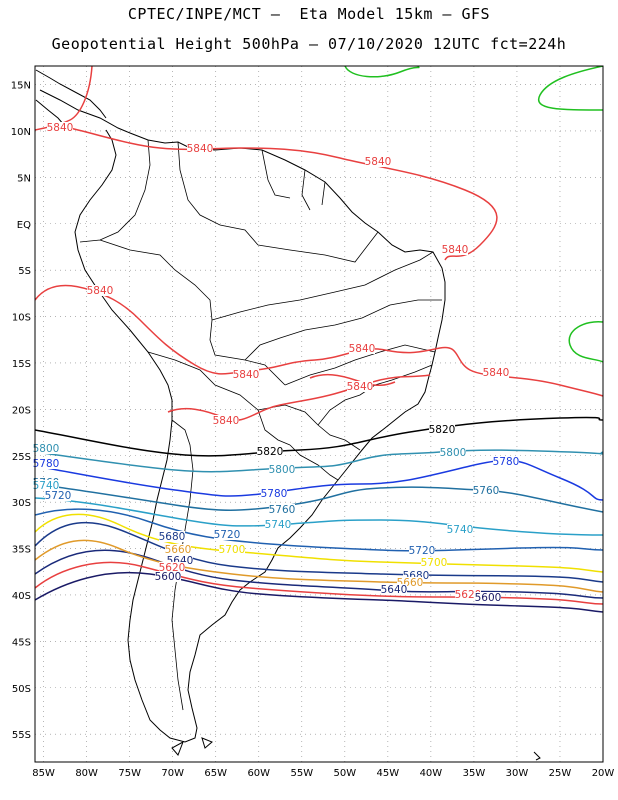 The image size is (618, 800). I want to click on contour-label-5620: 5620, so click(468, 595).